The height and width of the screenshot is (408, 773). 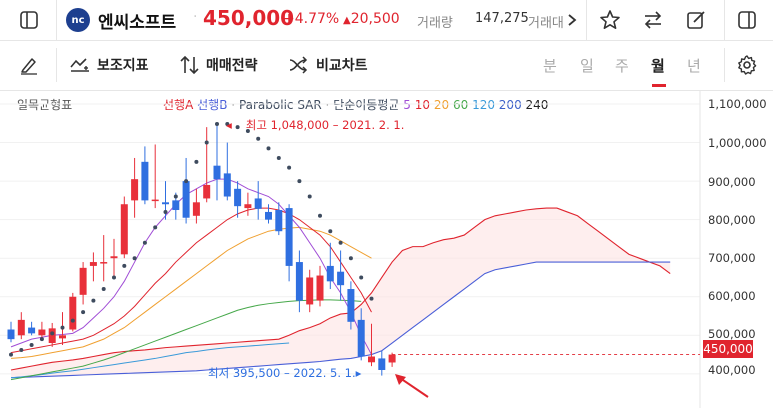 What do you see at coordinates (747, 65) in the screenshot?
I see `settings-gear-icon` at bounding box center [747, 65].